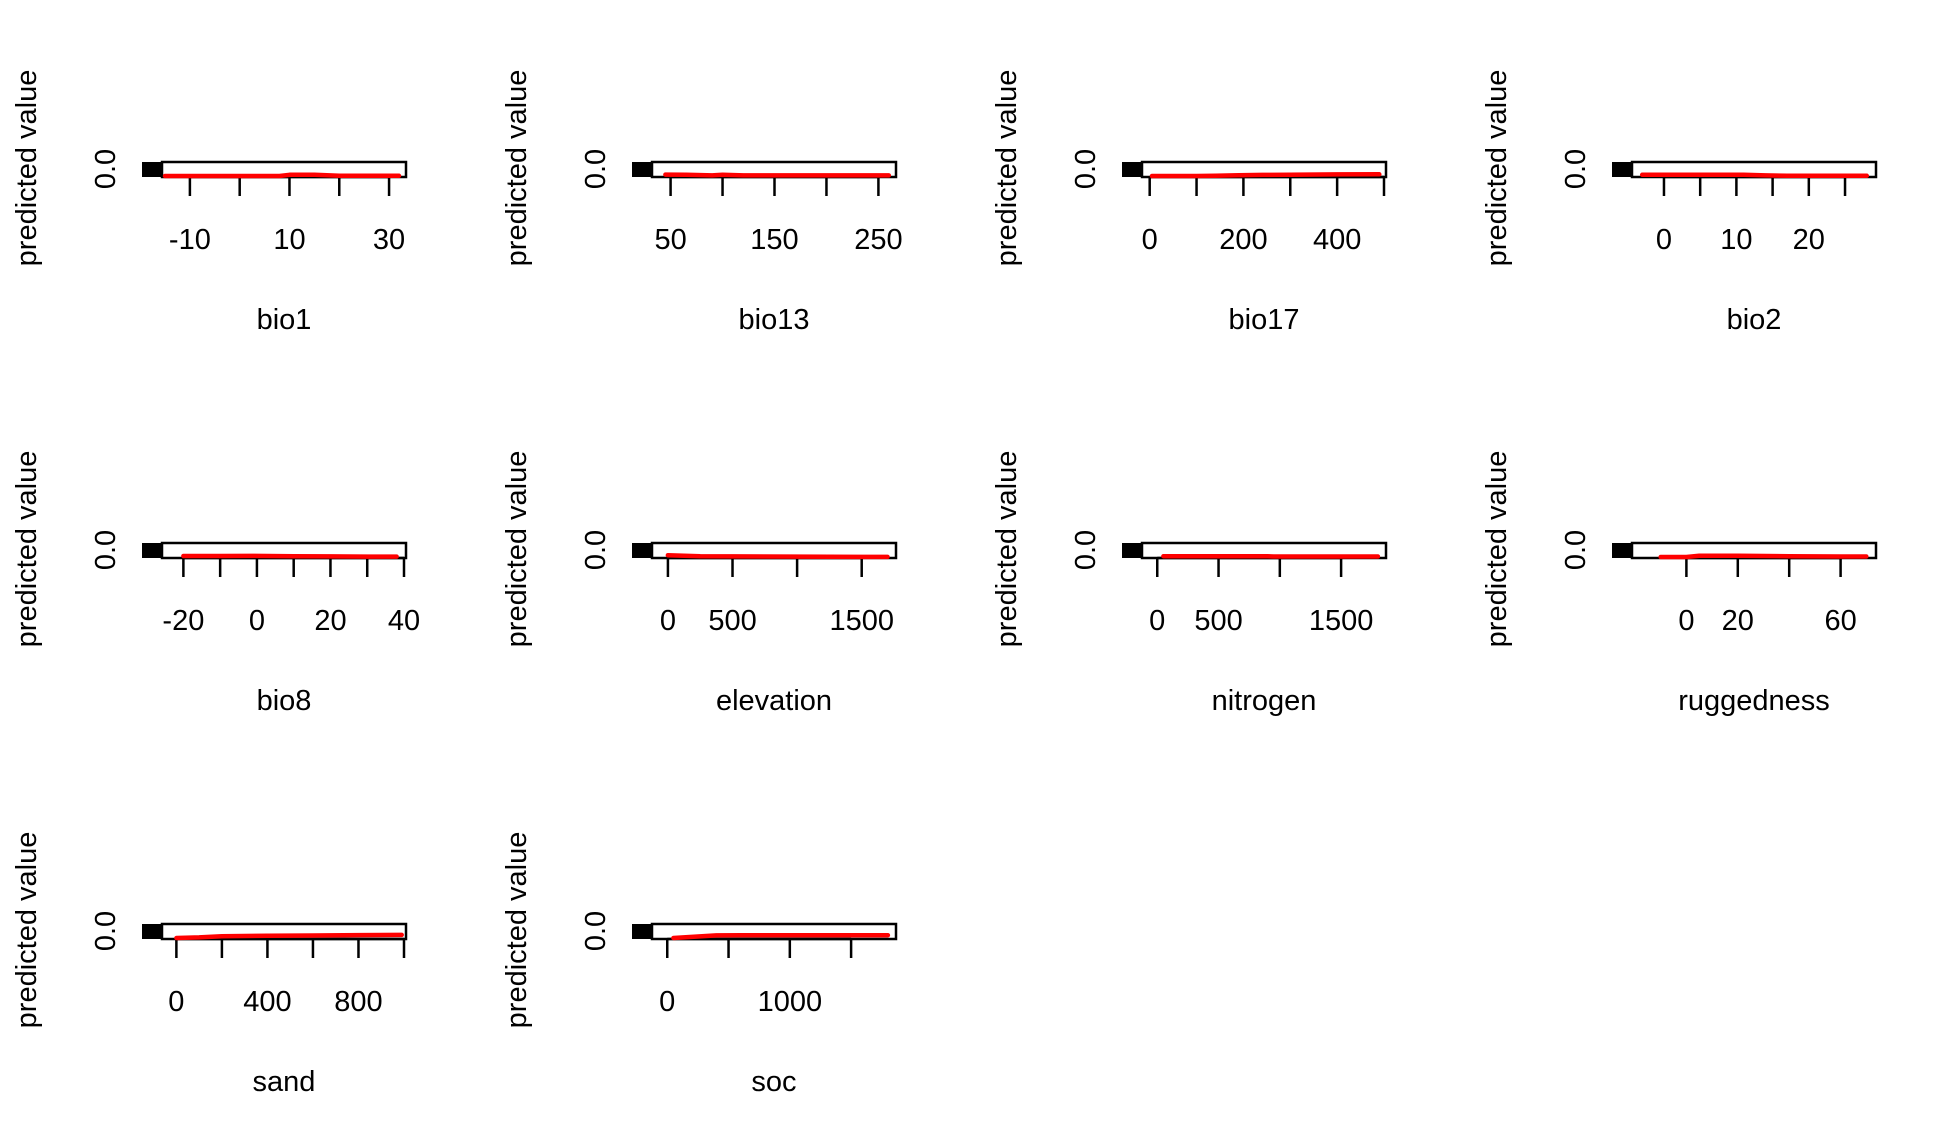 The width and height of the screenshot is (1946, 1139). I want to click on panel-soc: predicted value 0.0 0 1000 soc, so click(698, 965).